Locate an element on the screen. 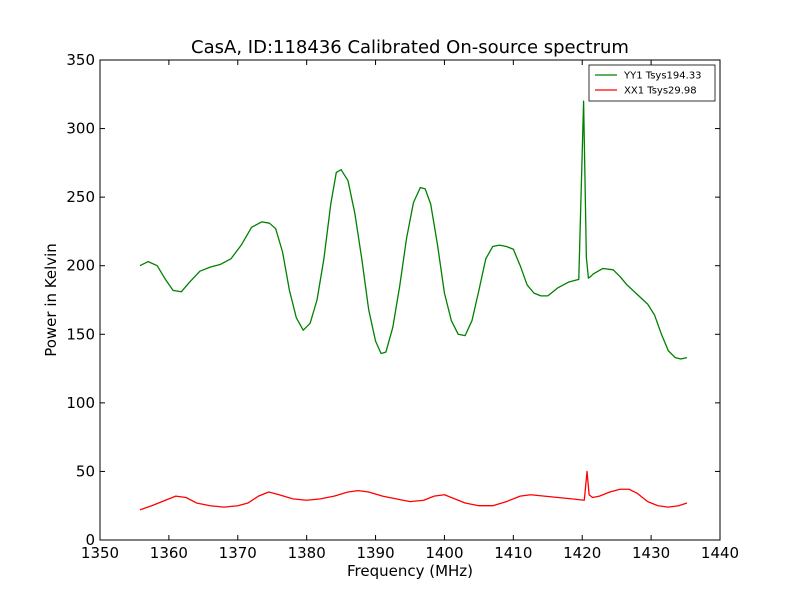 The width and height of the screenshot is (800, 600). x-tick-label: 1390 is located at coordinates (375, 553).